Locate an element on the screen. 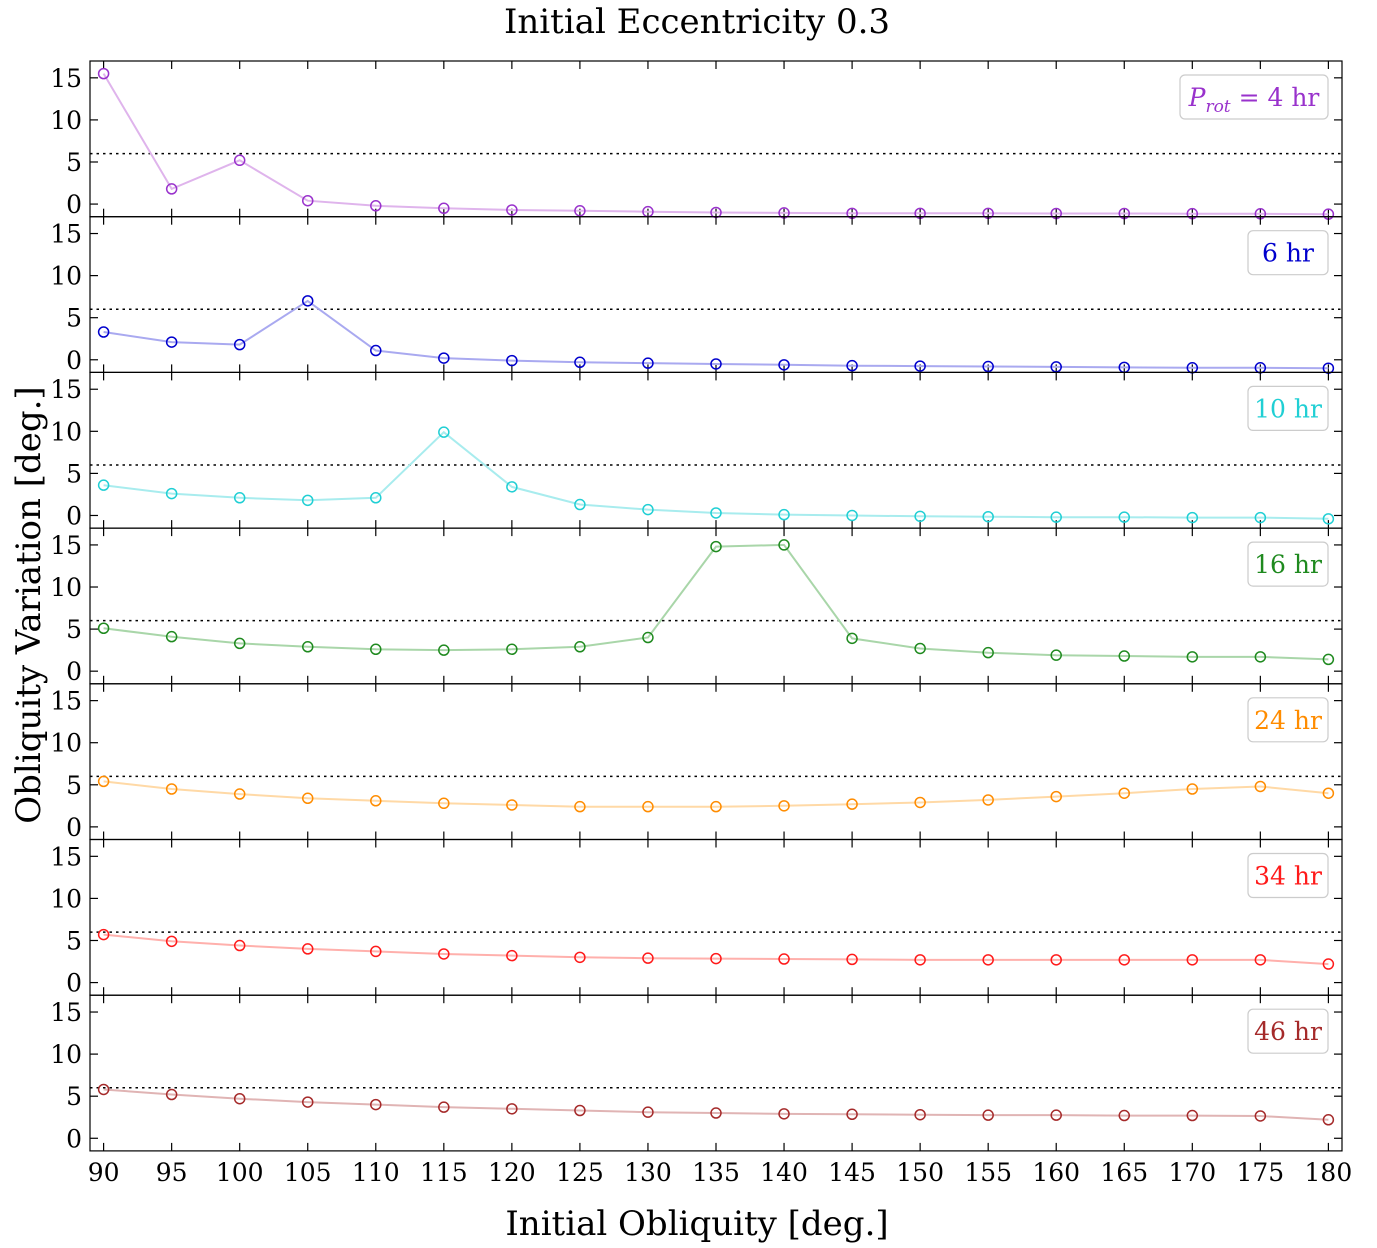 The image size is (1377, 1248). x-tick-label: 120 is located at coordinates (512, 1172).